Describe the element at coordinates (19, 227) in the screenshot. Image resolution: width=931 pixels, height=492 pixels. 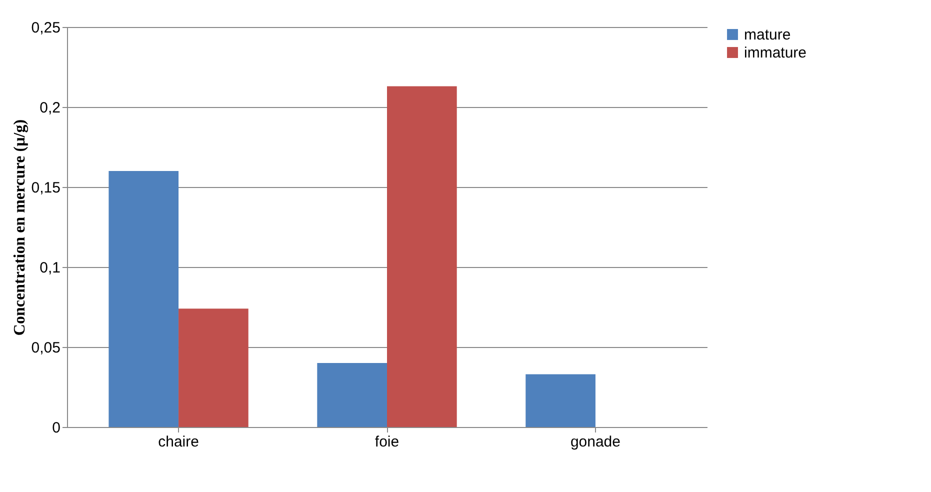
I see `y-axis-title: Concentration en mercure (µ/g)` at that location.